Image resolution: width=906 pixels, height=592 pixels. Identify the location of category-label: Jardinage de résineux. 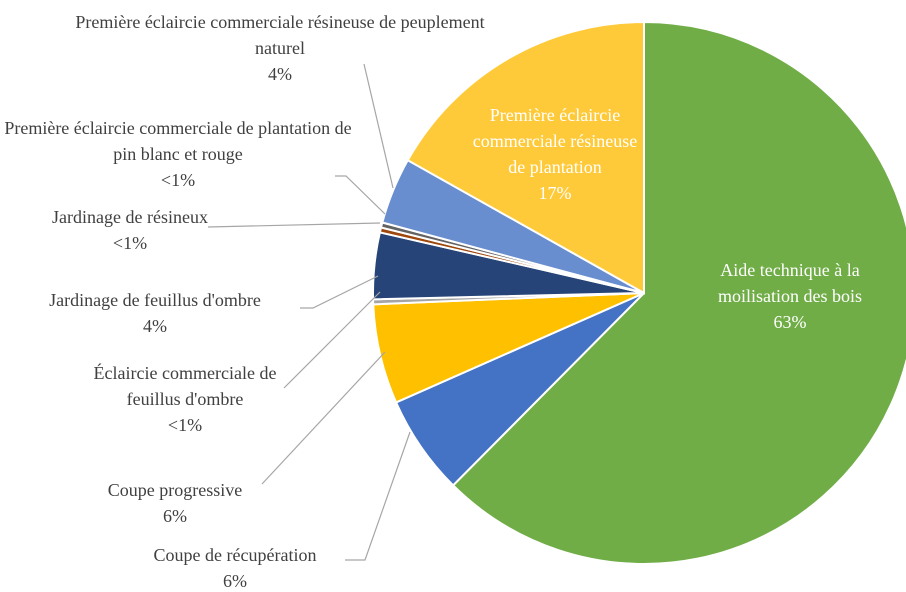
(130, 217).